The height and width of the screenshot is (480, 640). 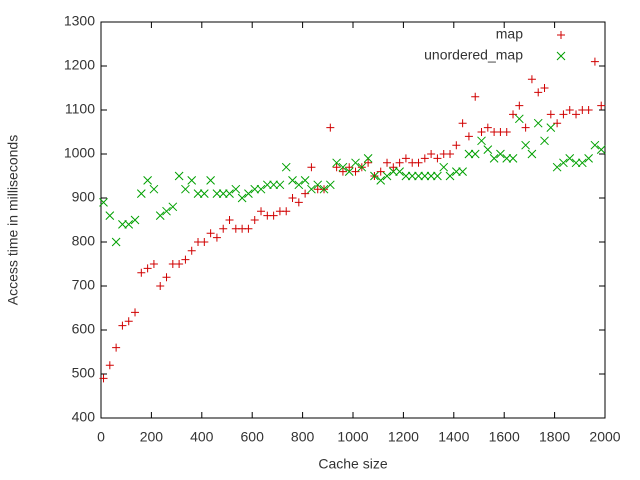 What do you see at coordinates (473, 55) in the screenshot?
I see `legend-label: unordered_map` at bounding box center [473, 55].